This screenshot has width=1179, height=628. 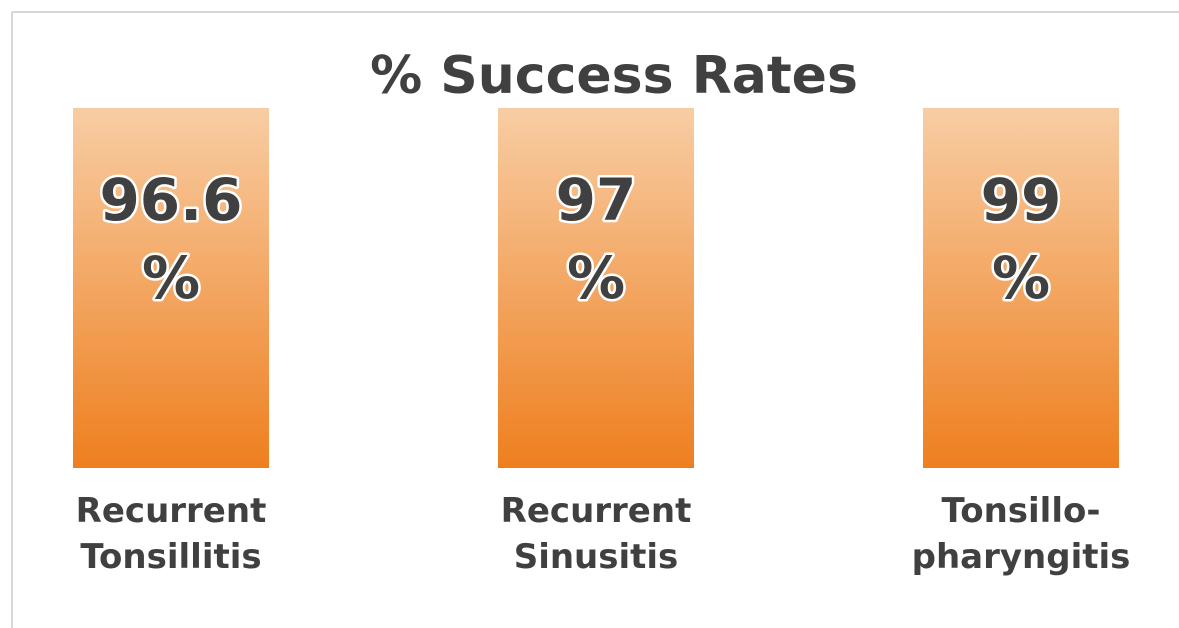 What do you see at coordinates (596, 557) in the screenshot?
I see `card-label: Sinusitis` at bounding box center [596, 557].